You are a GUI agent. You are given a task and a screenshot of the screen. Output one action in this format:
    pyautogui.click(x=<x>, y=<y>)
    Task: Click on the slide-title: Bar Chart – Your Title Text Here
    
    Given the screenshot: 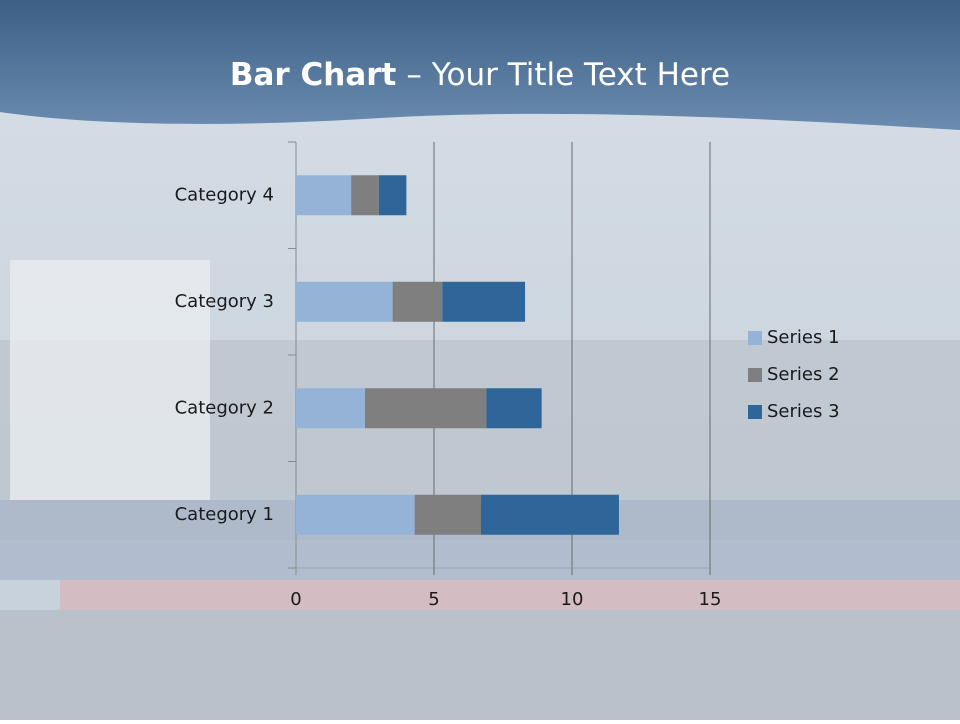 What is the action you would take?
    pyautogui.click(x=480, y=75)
    